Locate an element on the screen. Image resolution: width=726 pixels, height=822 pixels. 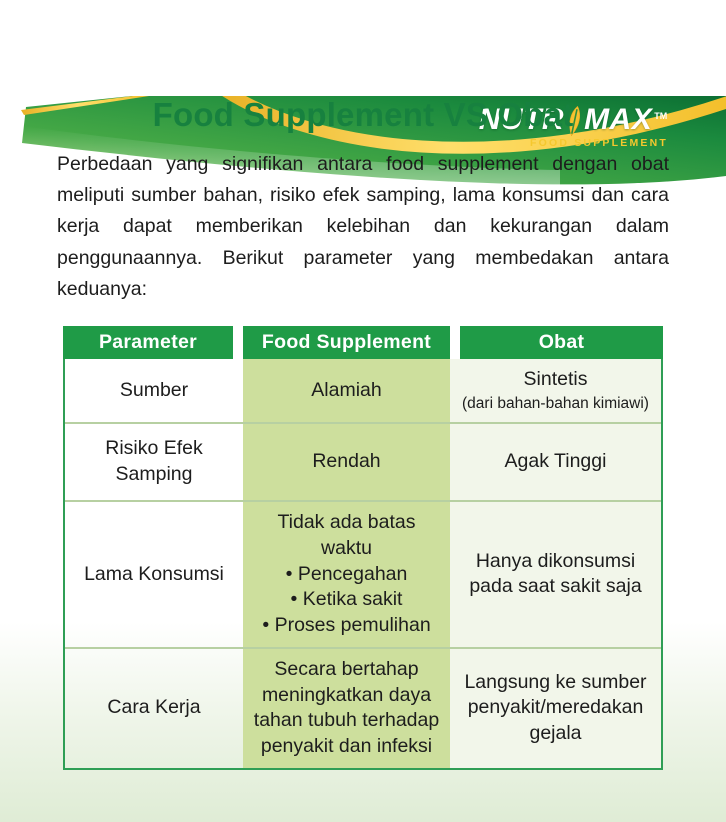
table-row: Risiko Efek Samping Rendah Agak Tinggi is located at coordinates (363, 461).